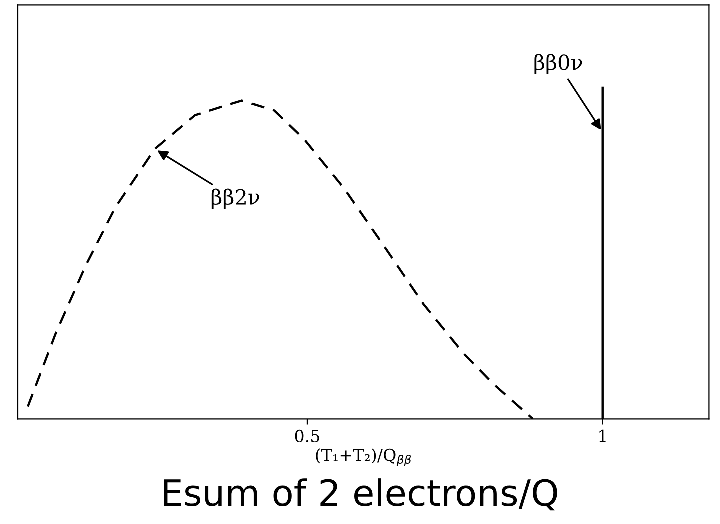 This screenshot has height=524, width=720. Describe the element at coordinates (236, 199) in the screenshot. I see `annotation: ββ2ν` at that location.